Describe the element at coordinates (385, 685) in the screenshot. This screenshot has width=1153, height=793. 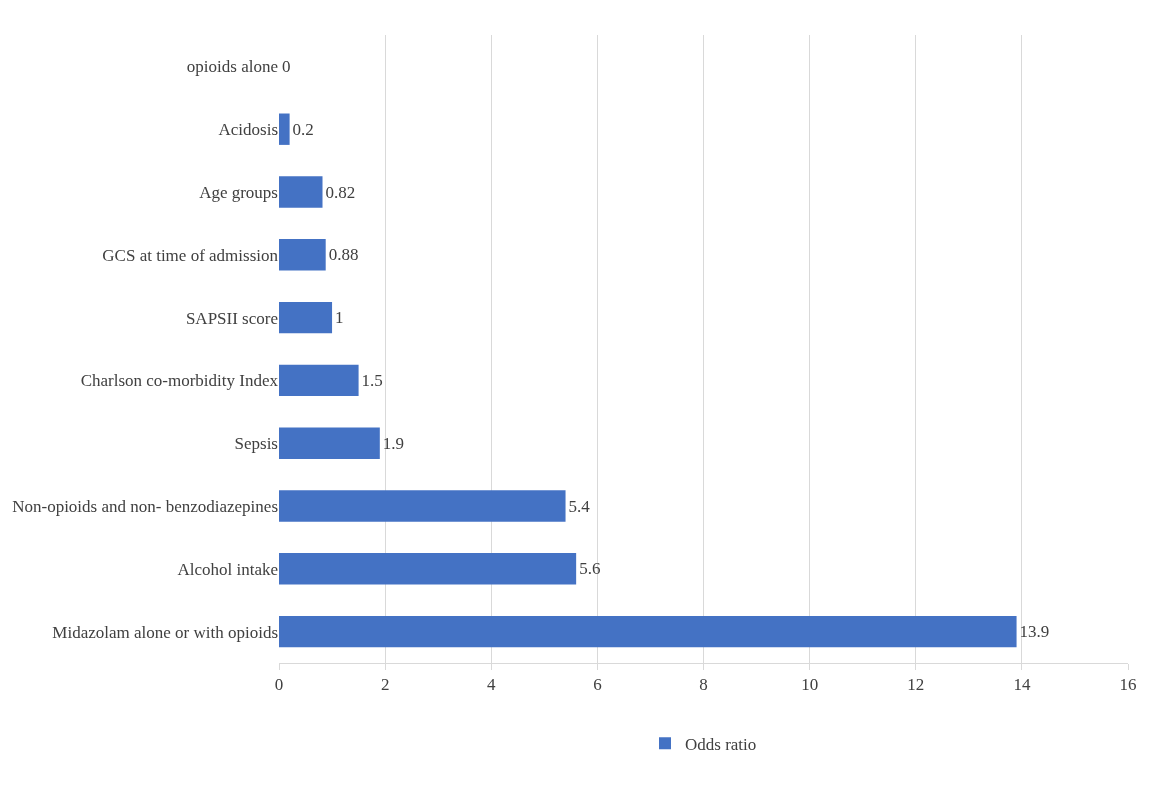
I see `x-tick-label: 2` at that location.